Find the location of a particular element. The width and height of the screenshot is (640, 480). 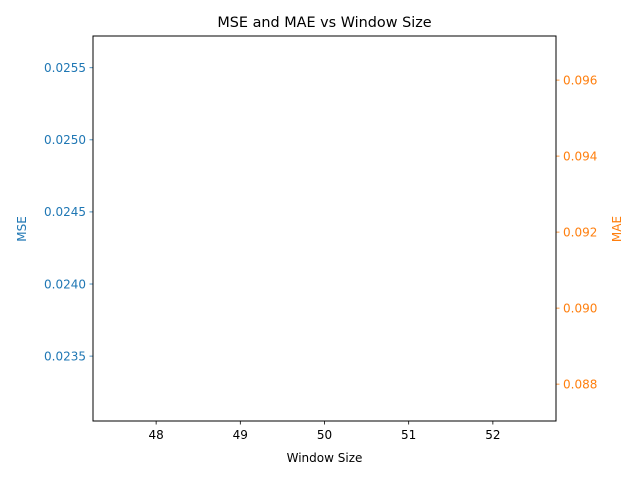

y-left-tick-label: 0.0250 is located at coordinates (65, 140).